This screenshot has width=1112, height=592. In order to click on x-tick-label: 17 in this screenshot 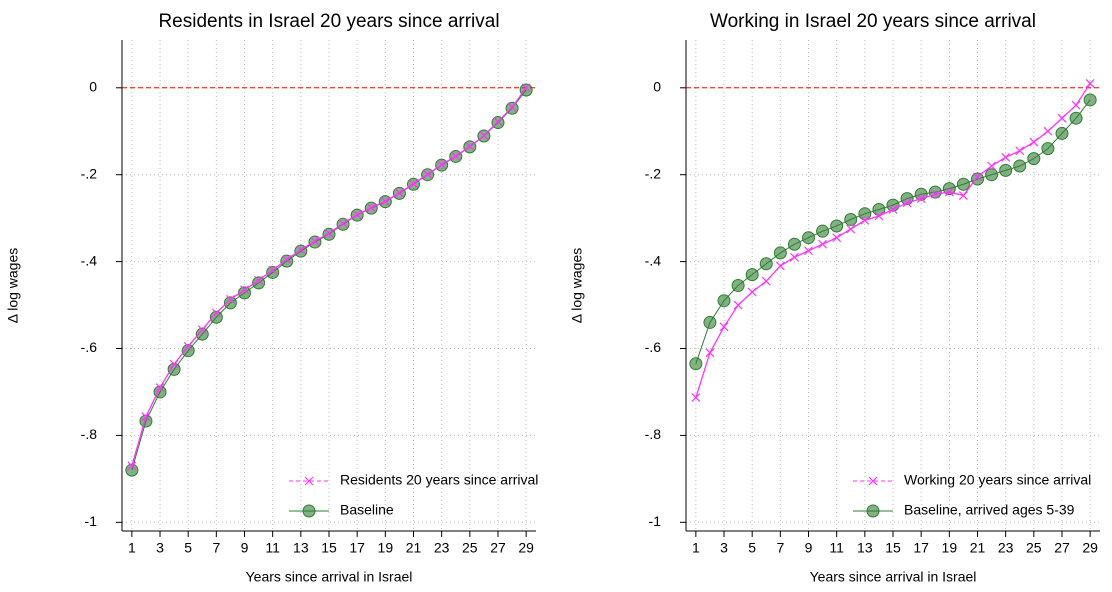, I will do `click(921, 548)`.